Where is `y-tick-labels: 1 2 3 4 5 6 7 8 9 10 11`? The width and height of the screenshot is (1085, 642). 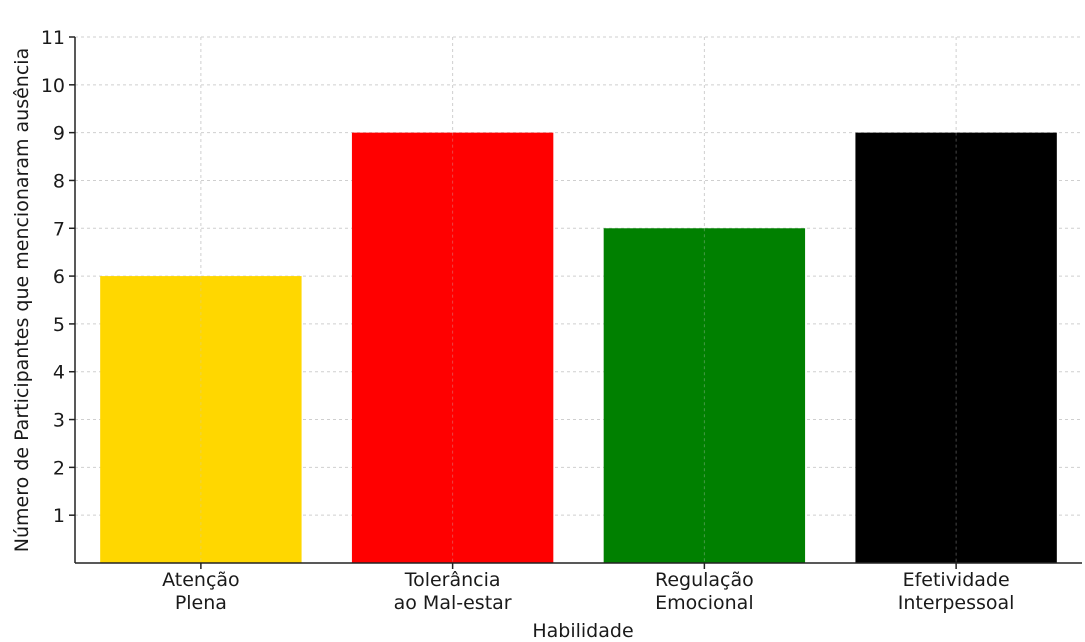
y-tick-labels: 1 2 3 4 5 6 7 8 9 10 11 is located at coordinates (53, 277).